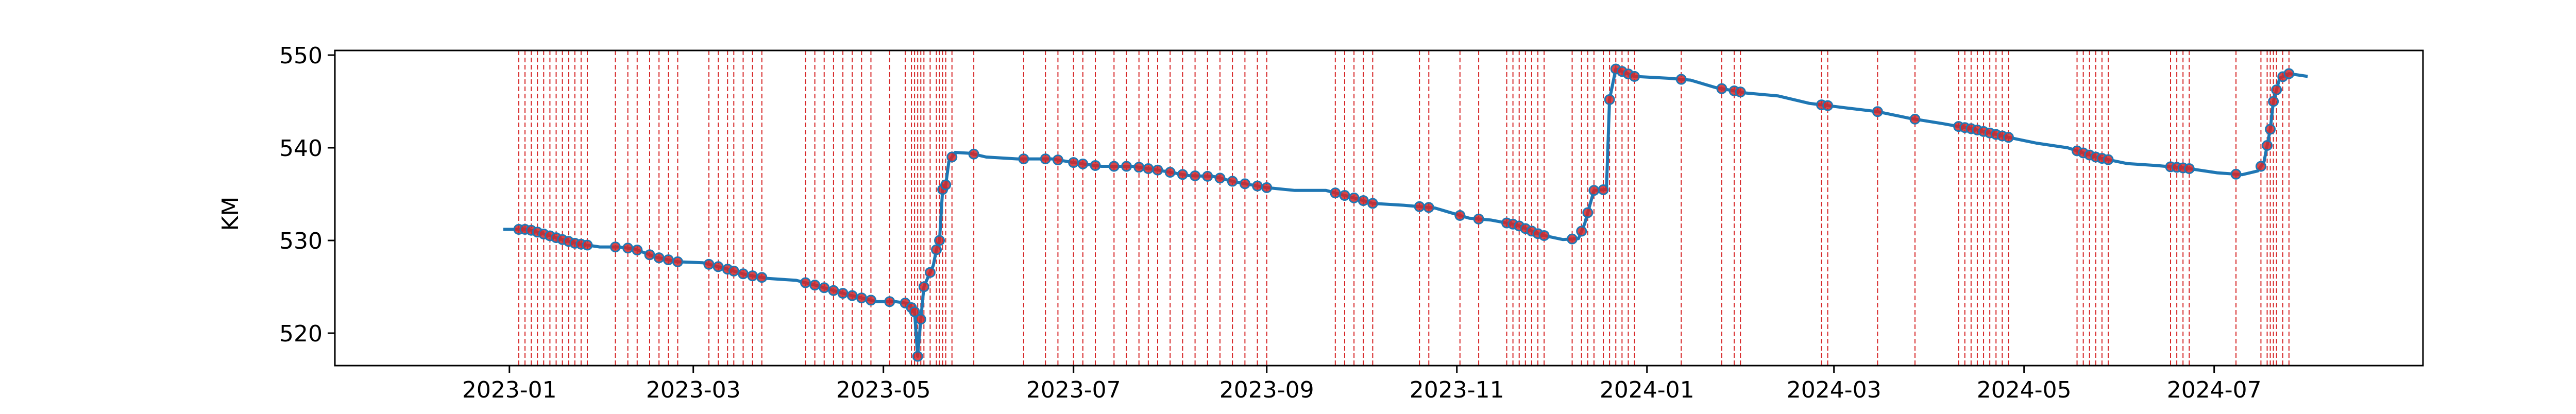  I want to click on x-tick-label: 2023-07, so click(1073, 390).